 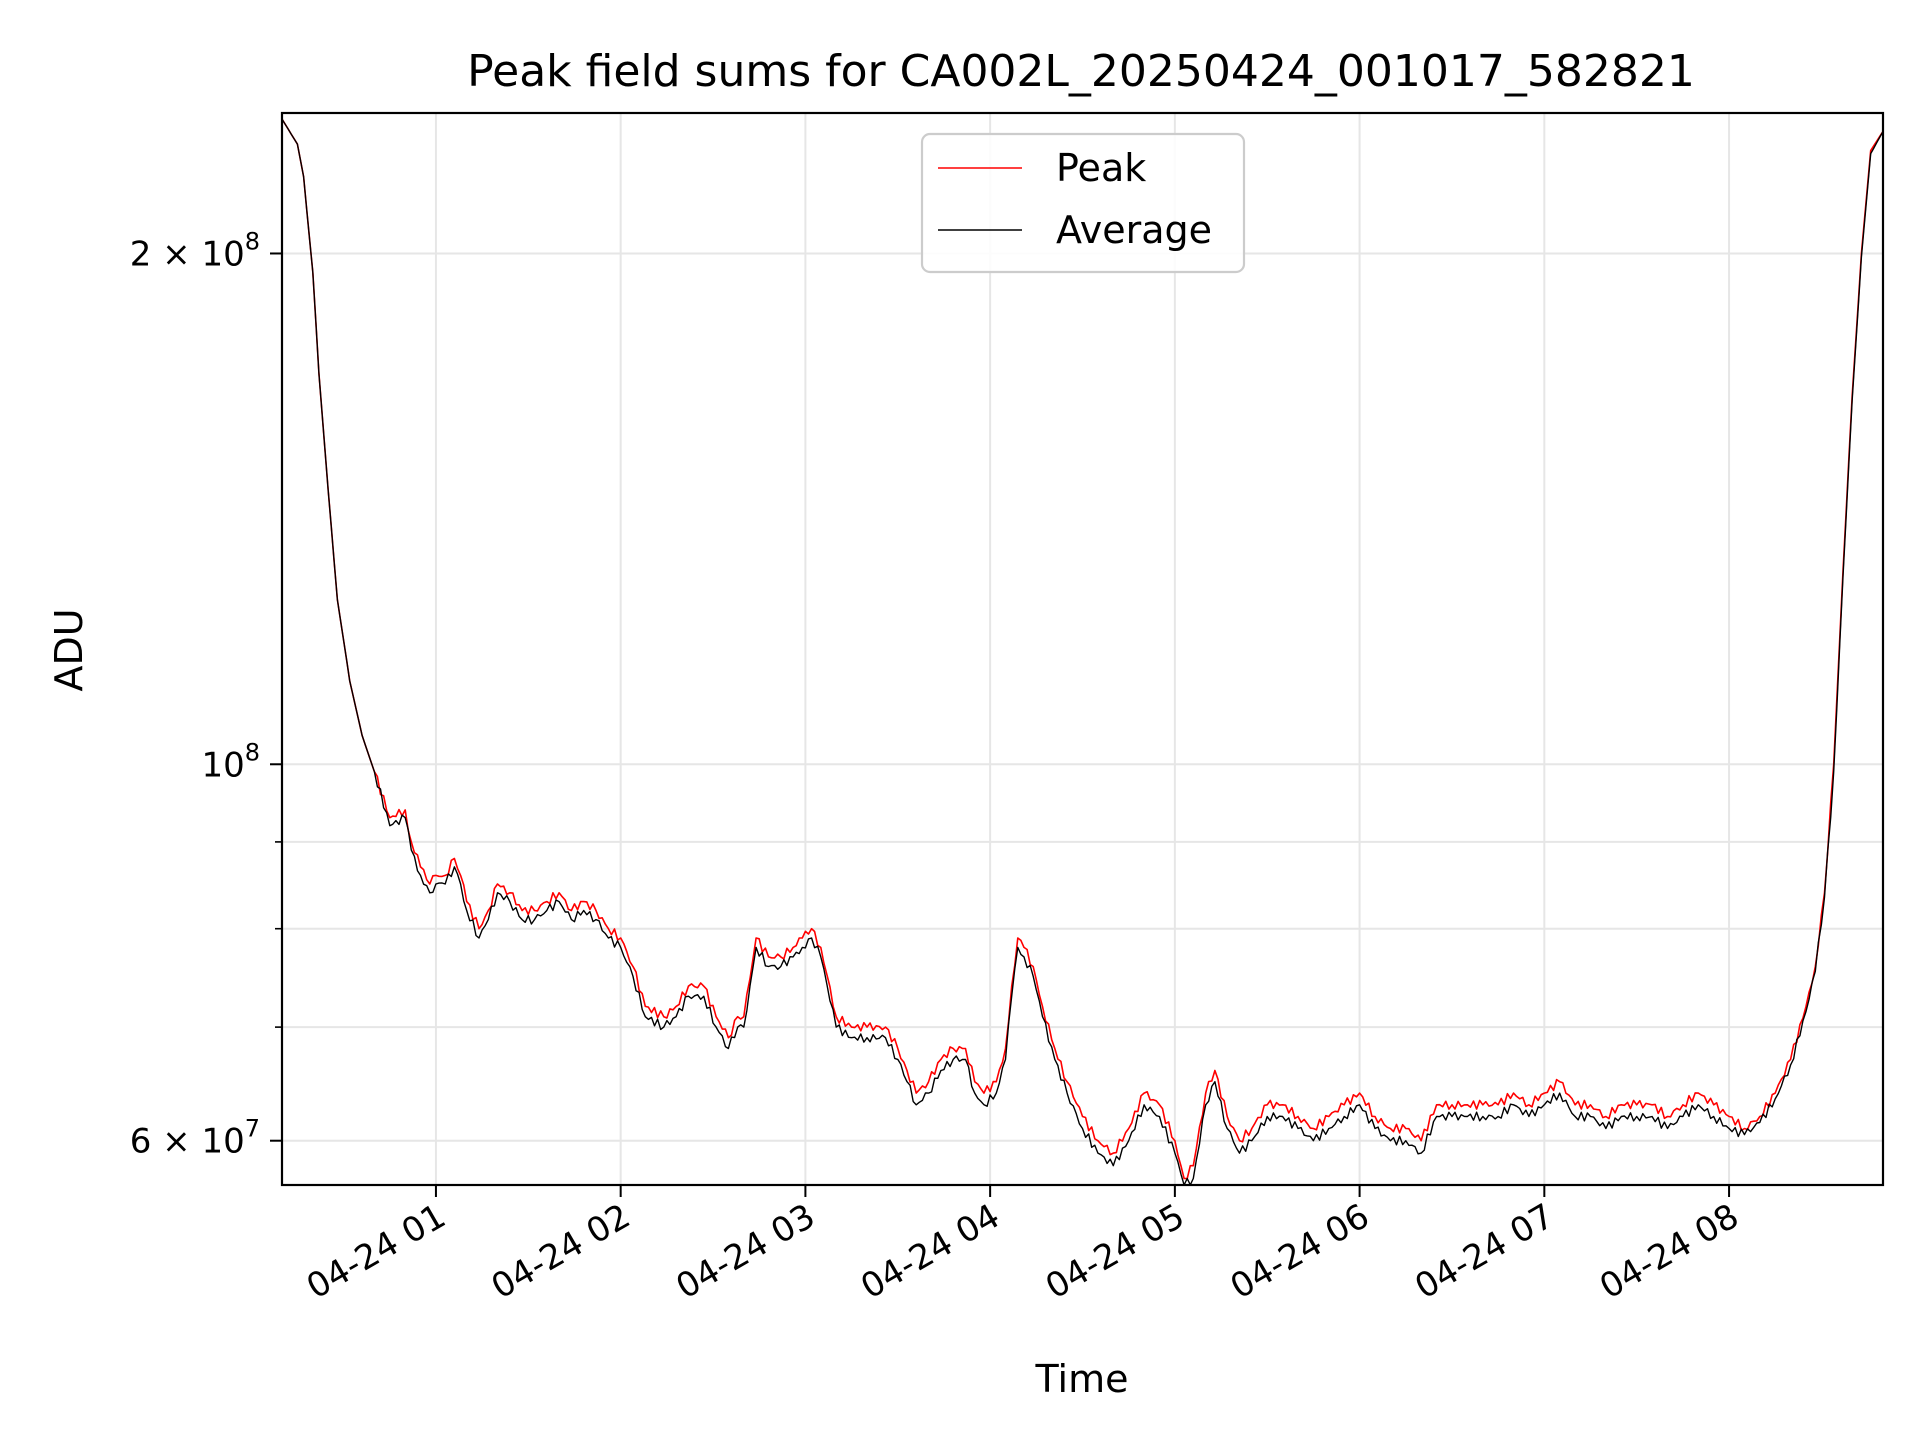 I want to click on legend-peak-label: Peak, so click(x=1101, y=168).